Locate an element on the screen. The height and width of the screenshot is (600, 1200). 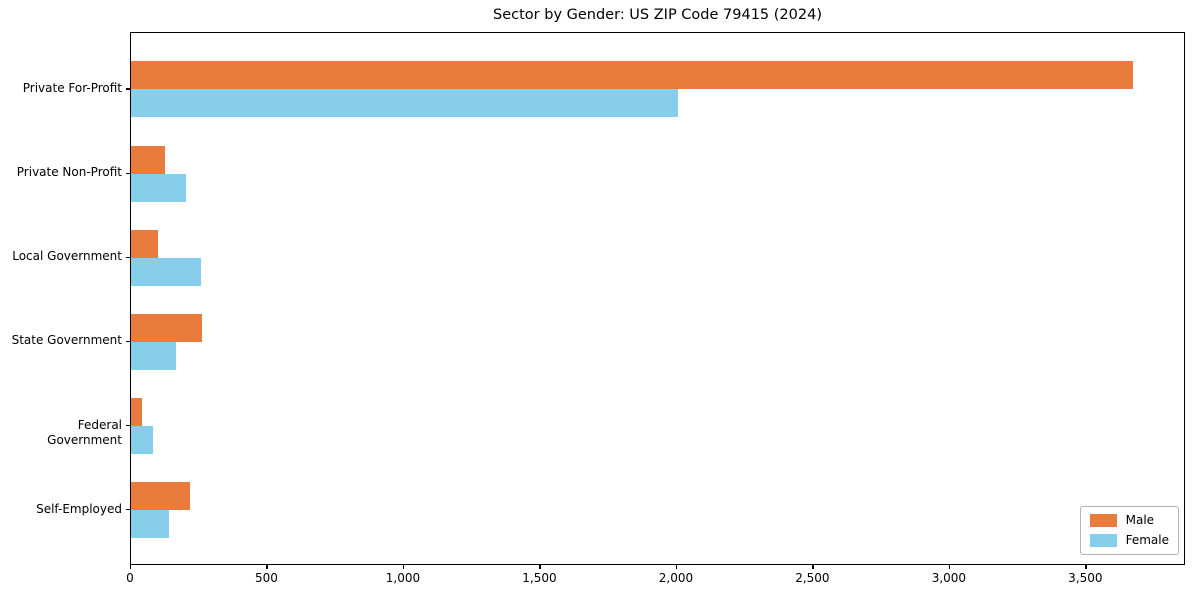
bar-female-private-for-profit is located at coordinates (405, 103).